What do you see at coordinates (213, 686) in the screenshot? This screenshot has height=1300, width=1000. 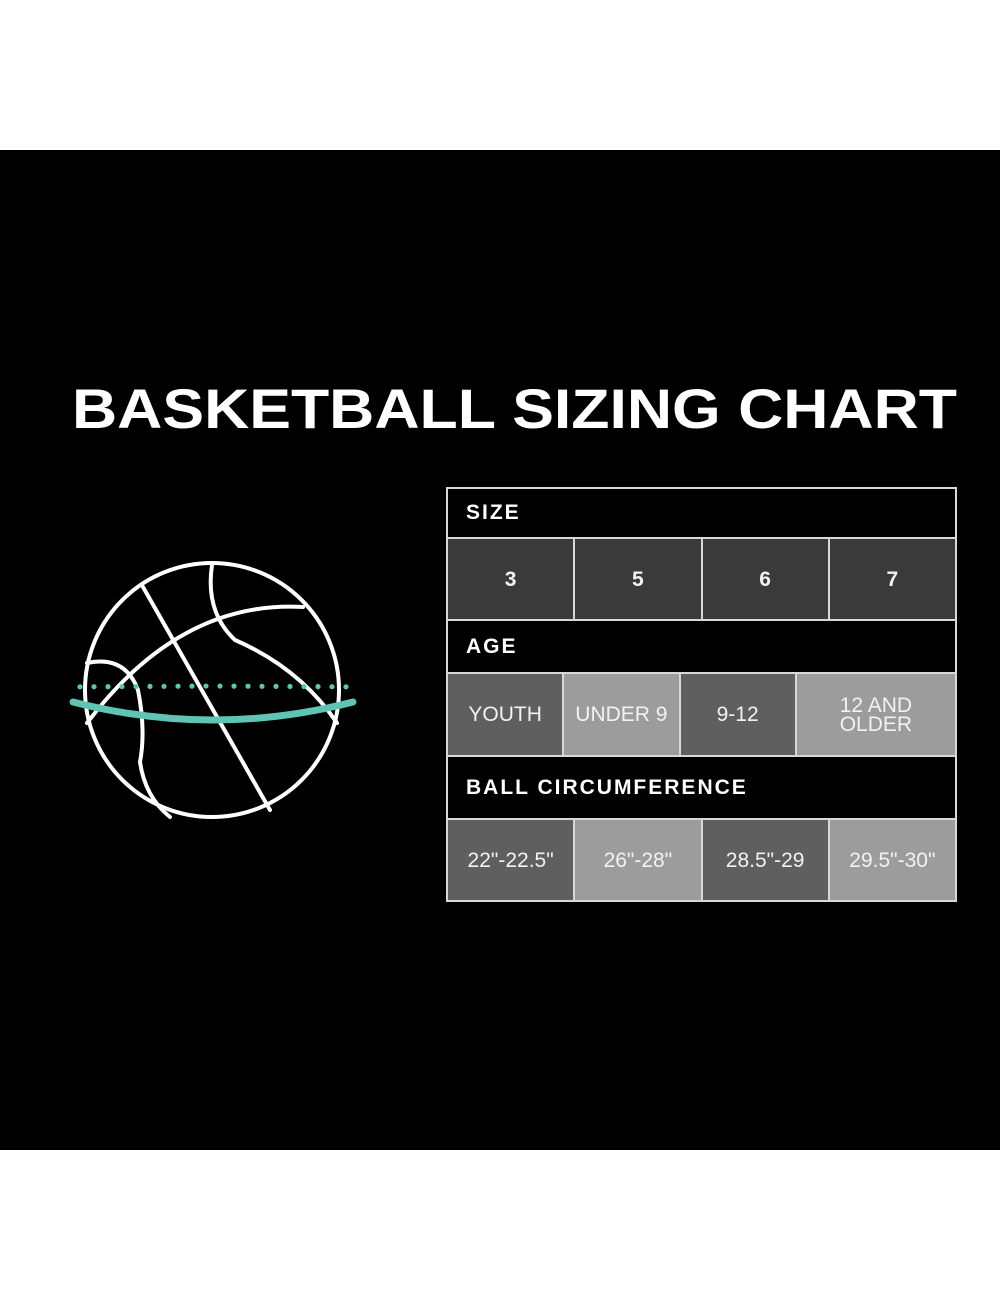 I see `dotted-circumference-line` at bounding box center [213, 686].